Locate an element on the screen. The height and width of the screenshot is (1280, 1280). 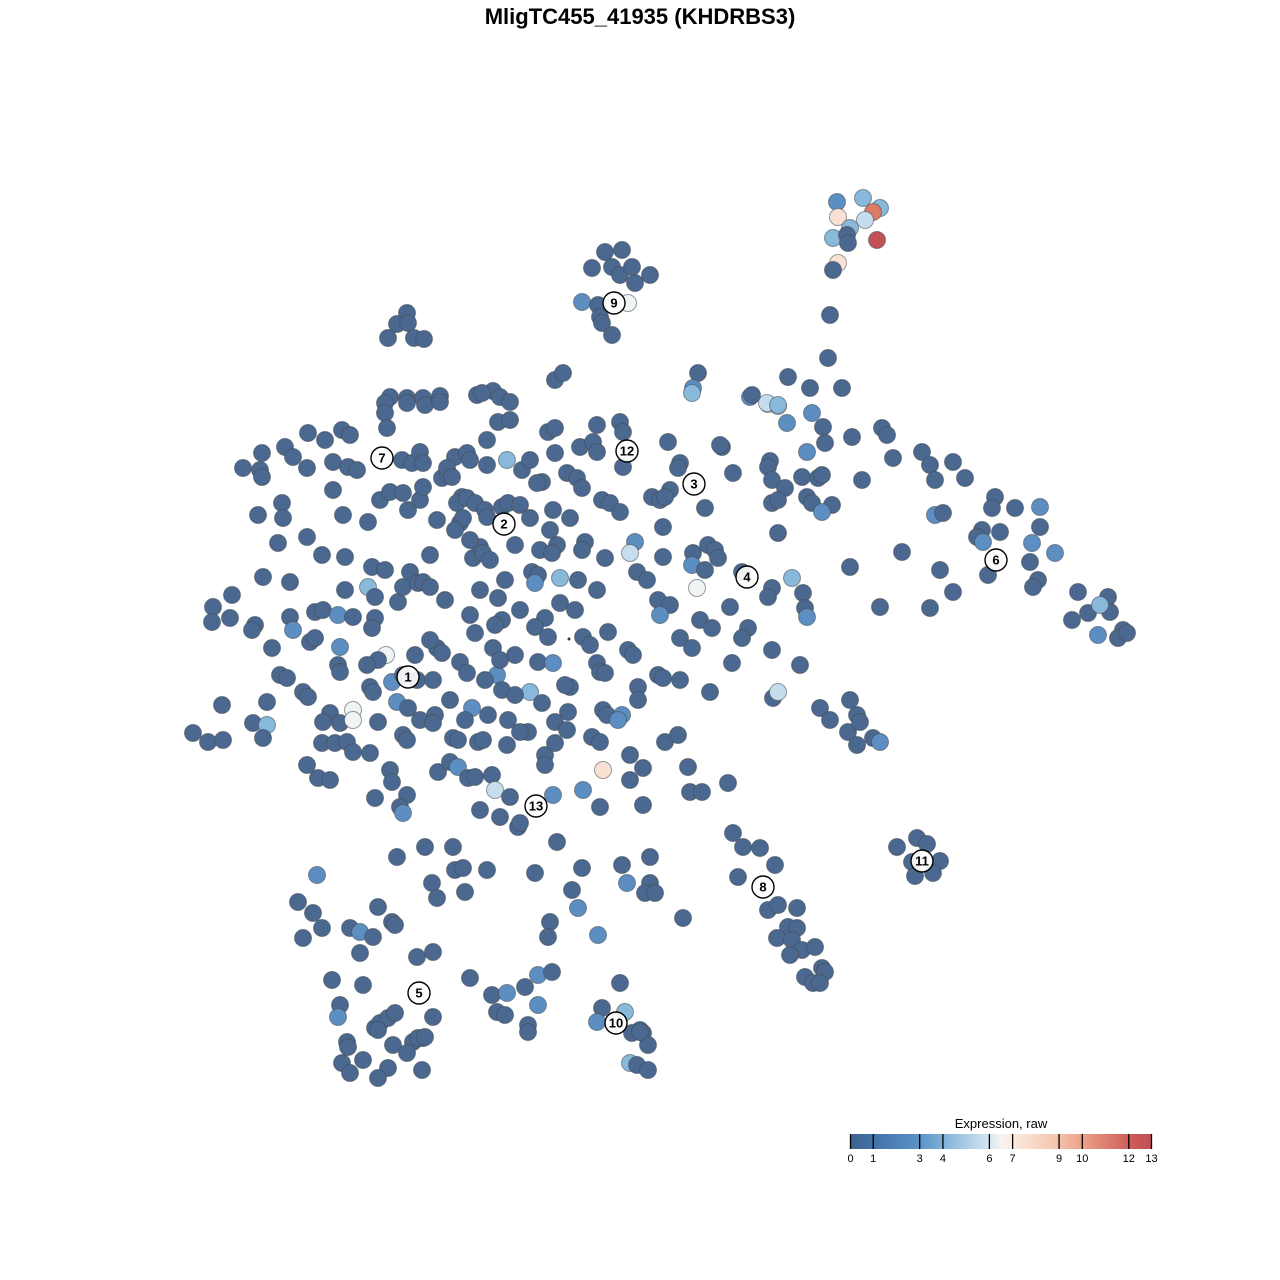
cluster-label-text: 1 is located at coordinates (407, 677).